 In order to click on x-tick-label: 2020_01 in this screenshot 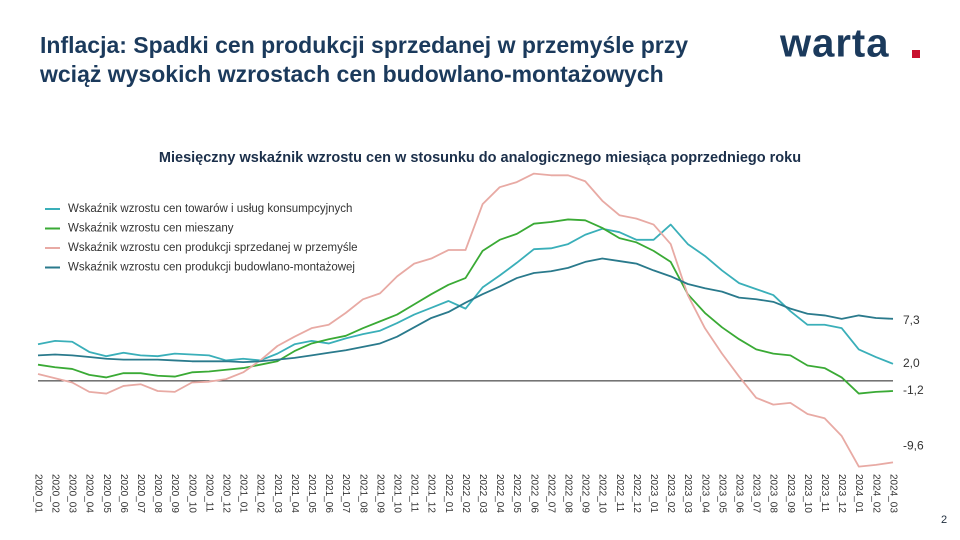, I will do `click(37, 493)`.